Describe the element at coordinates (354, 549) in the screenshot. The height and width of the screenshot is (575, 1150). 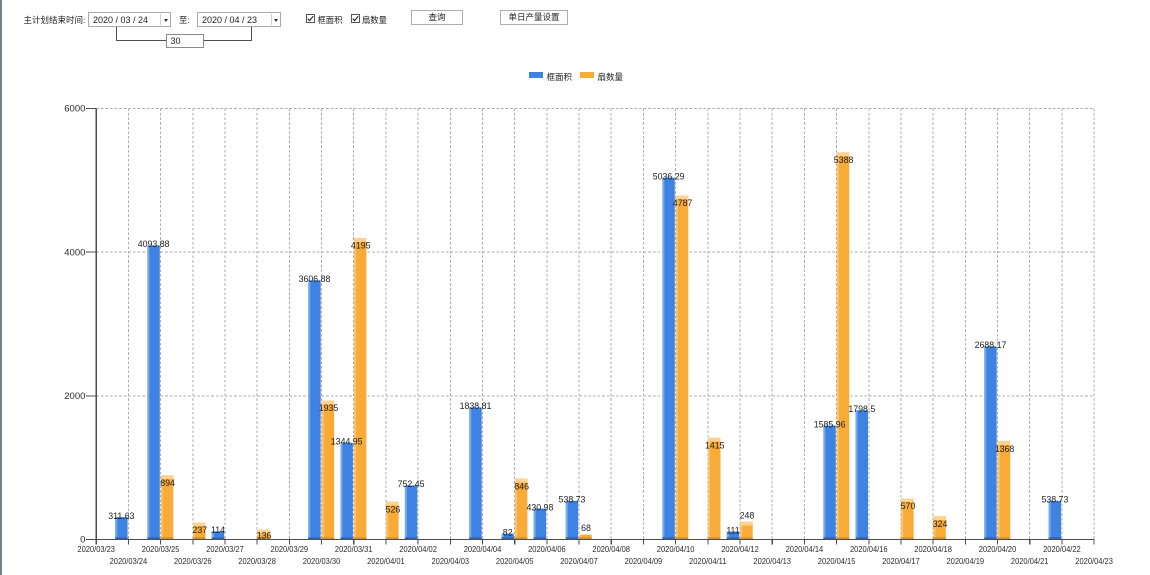
I see `svg-text: 2020/03/31` at that location.